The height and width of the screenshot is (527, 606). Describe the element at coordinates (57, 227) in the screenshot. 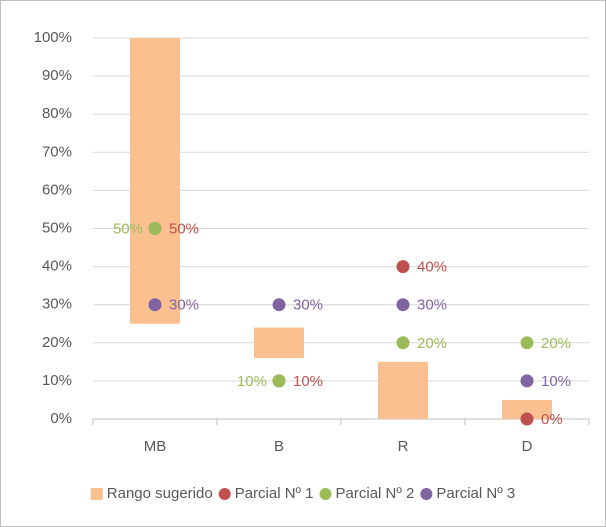

I see `y-tick-label: 50%` at that location.